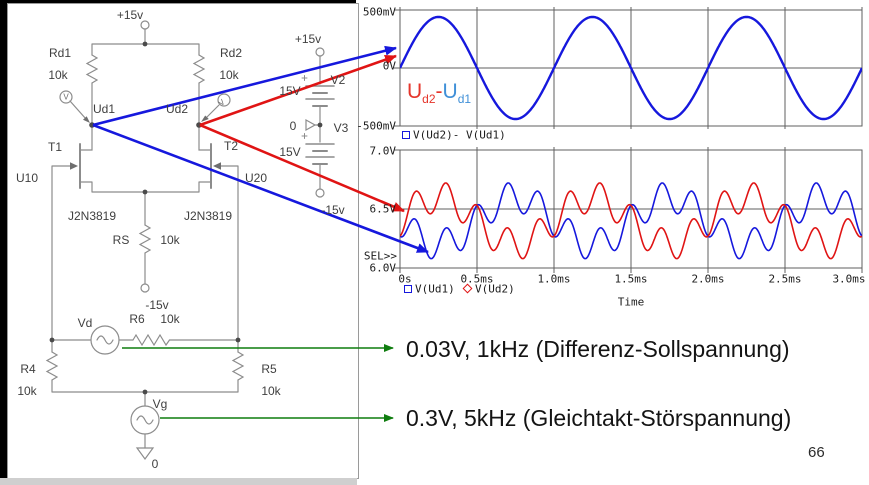 The image size is (869, 485). Describe the element at coordinates (121, 240) in the screenshot. I see `label-rs: RS` at that location.